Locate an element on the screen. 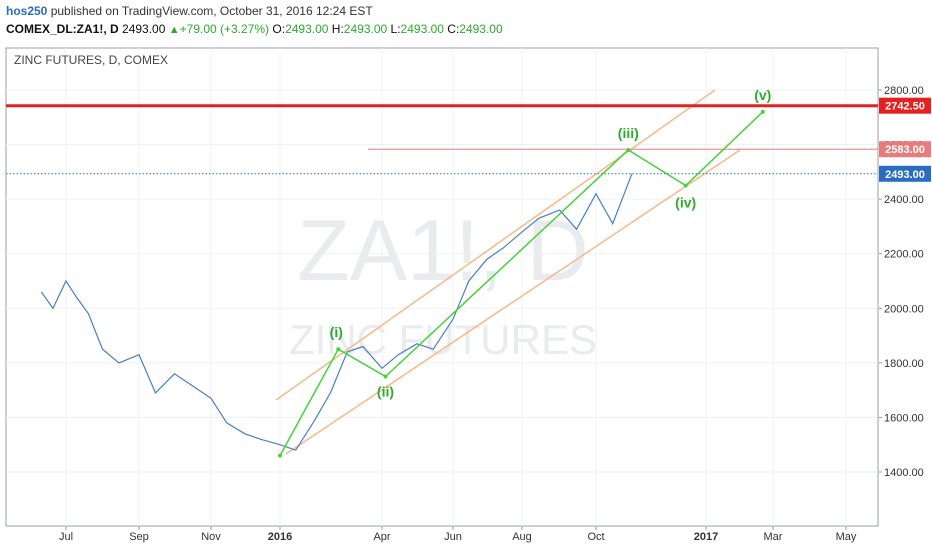 The image size is (932, 555). open-label: O: is located at coordinates (279, 29).